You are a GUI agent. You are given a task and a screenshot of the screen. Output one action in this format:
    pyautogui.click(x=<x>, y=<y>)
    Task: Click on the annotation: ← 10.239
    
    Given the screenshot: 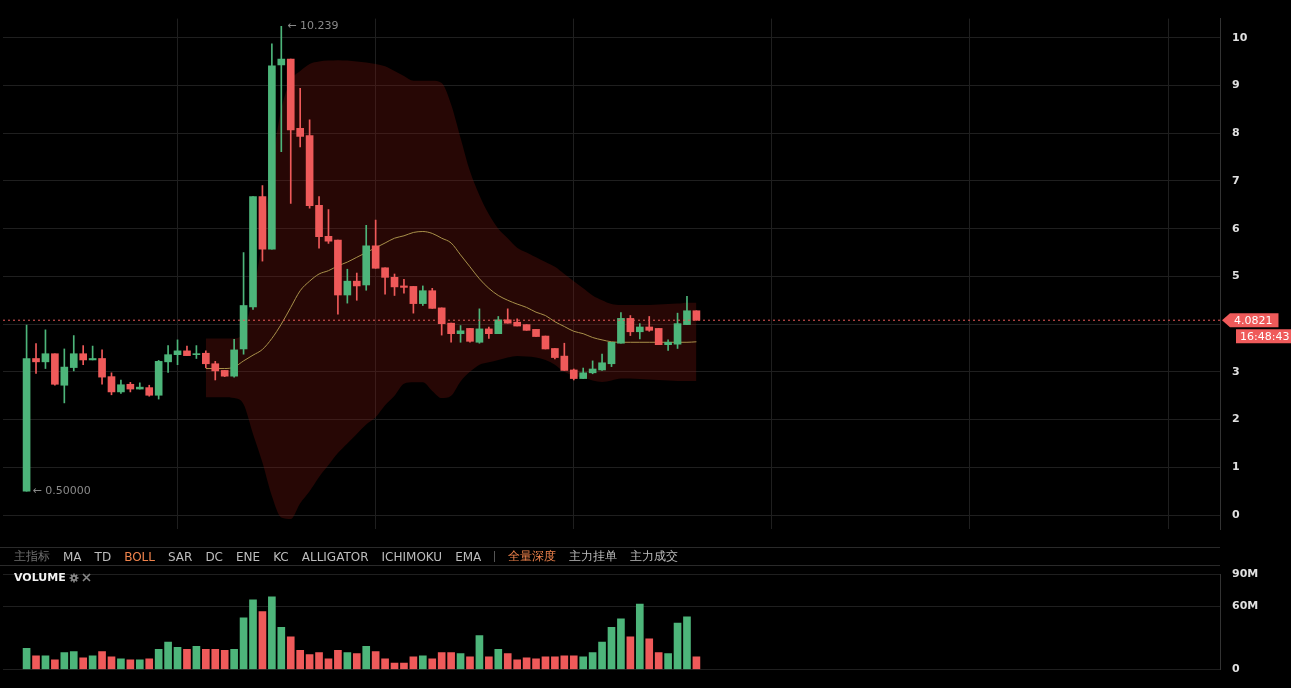 What is the action you would take?
    pyautogui.click(x=313, y=26)
    